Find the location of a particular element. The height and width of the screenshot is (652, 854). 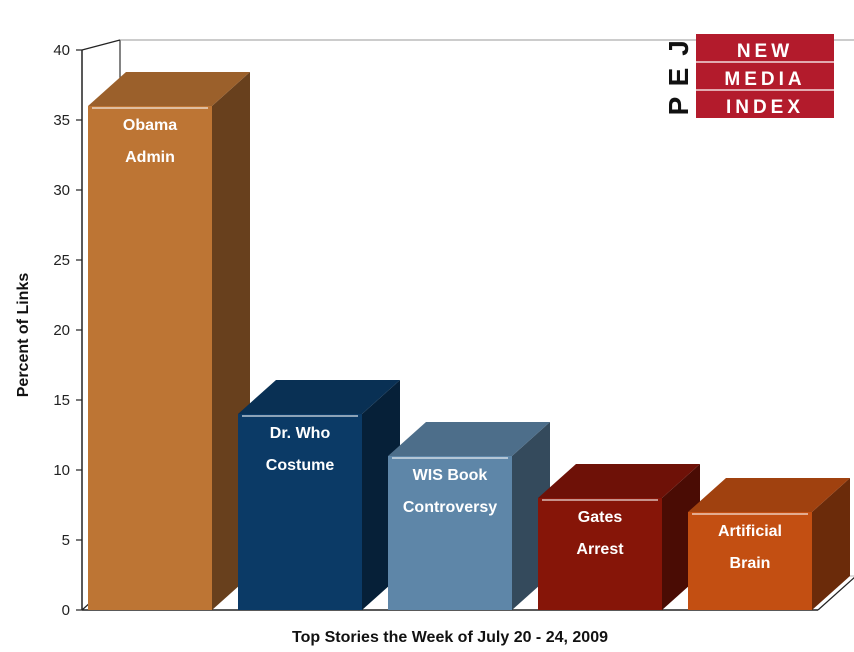

bar-category-label: Brain is located at coordinates (750, 563).